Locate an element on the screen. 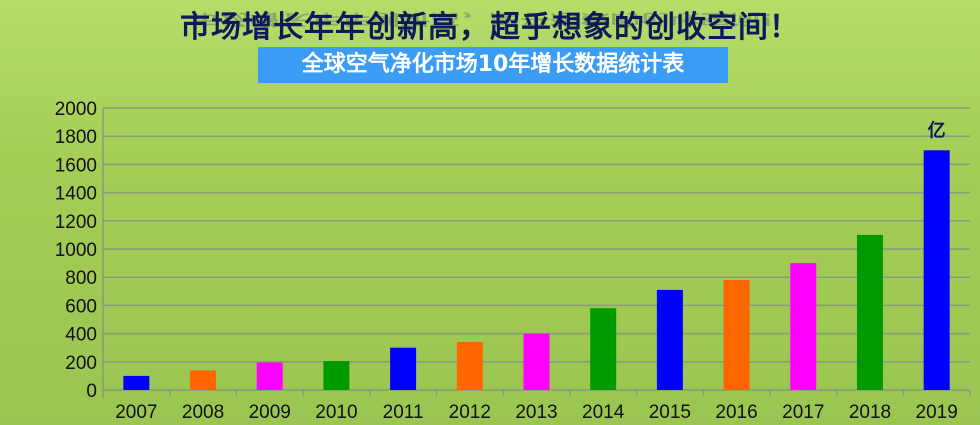  bar-2015 is located at coordinates (669, 339).